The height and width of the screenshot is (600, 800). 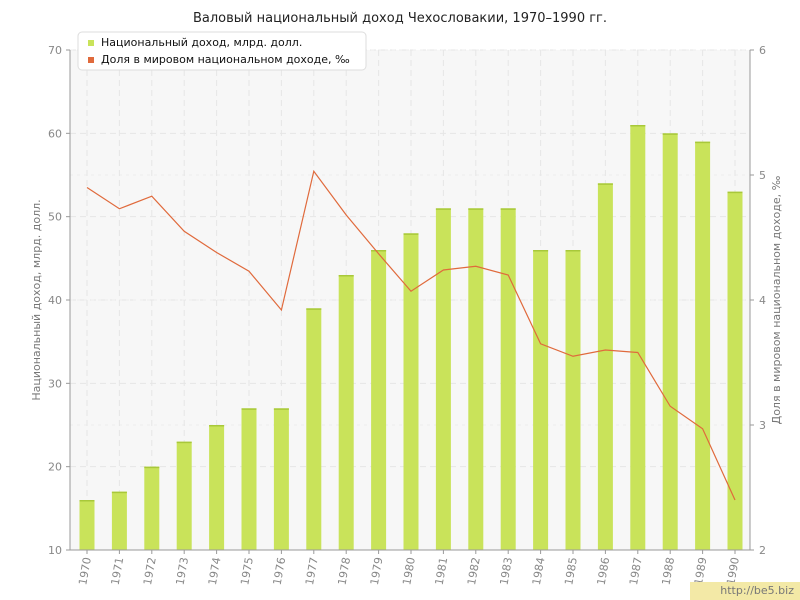 I want to click on legend-box, so click(x=222, y=51).